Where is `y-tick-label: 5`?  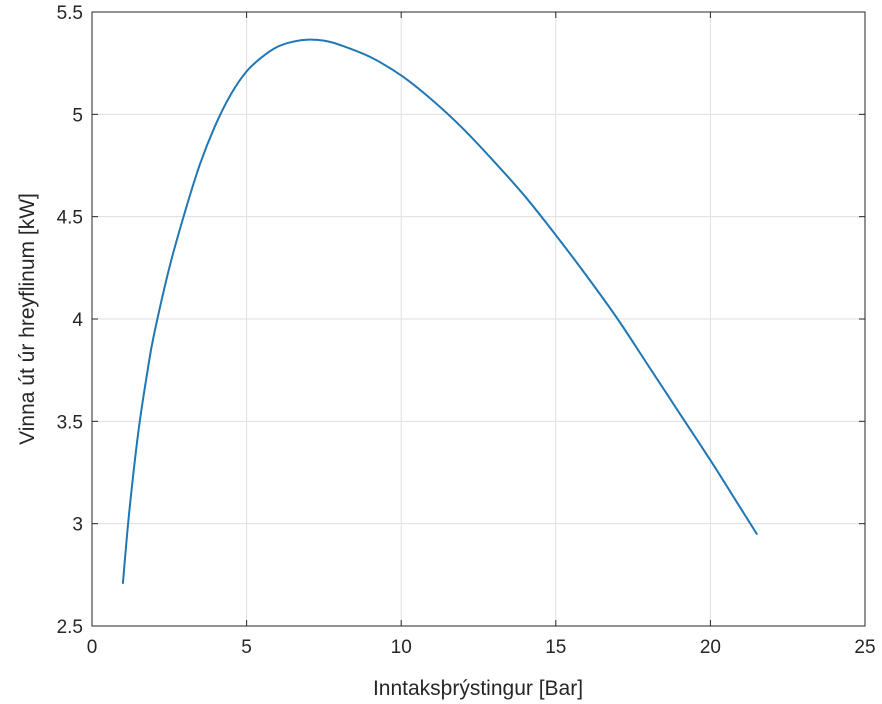
y-tick-label: 5 is located at coordinates (77, 115).